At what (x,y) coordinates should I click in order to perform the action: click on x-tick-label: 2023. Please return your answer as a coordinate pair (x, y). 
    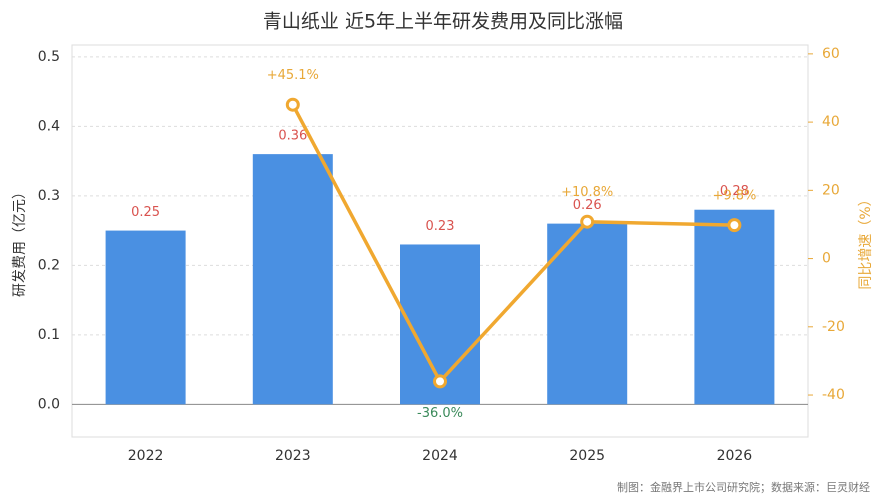
    Looking at the image, I should click on (293, 456).